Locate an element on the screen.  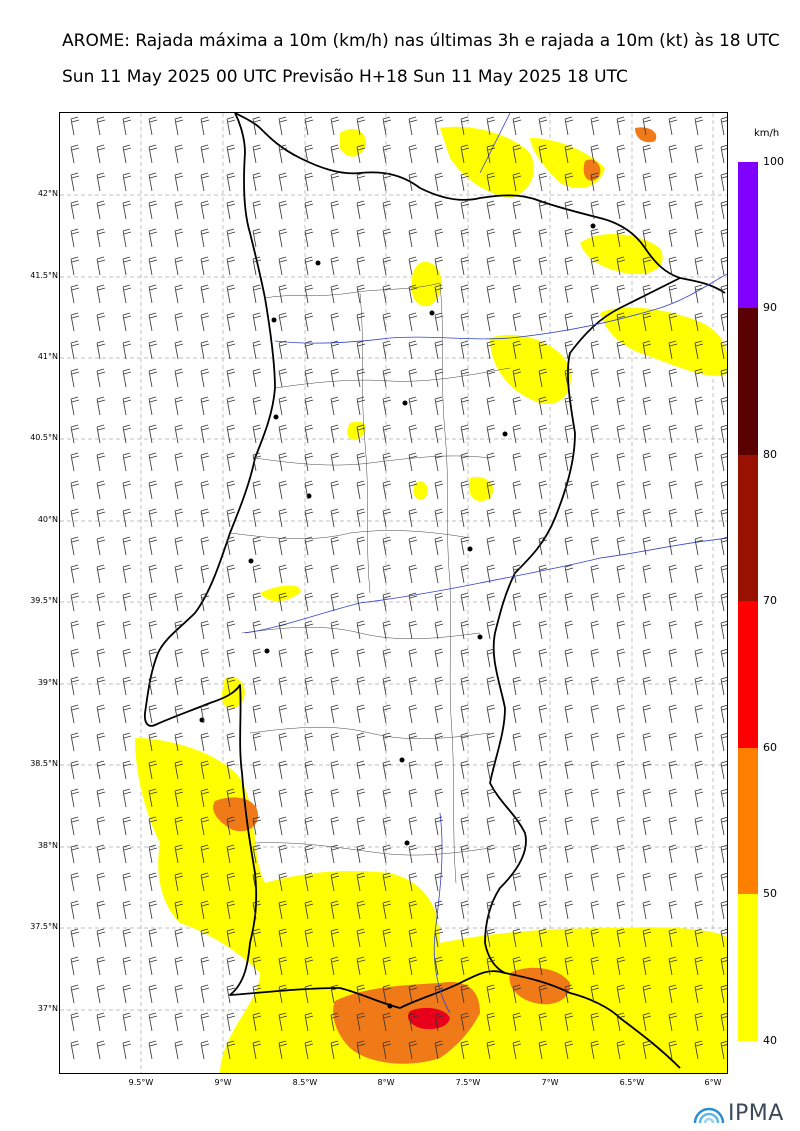
lat-label: 38.5°N is located at coordinates (44, 763).